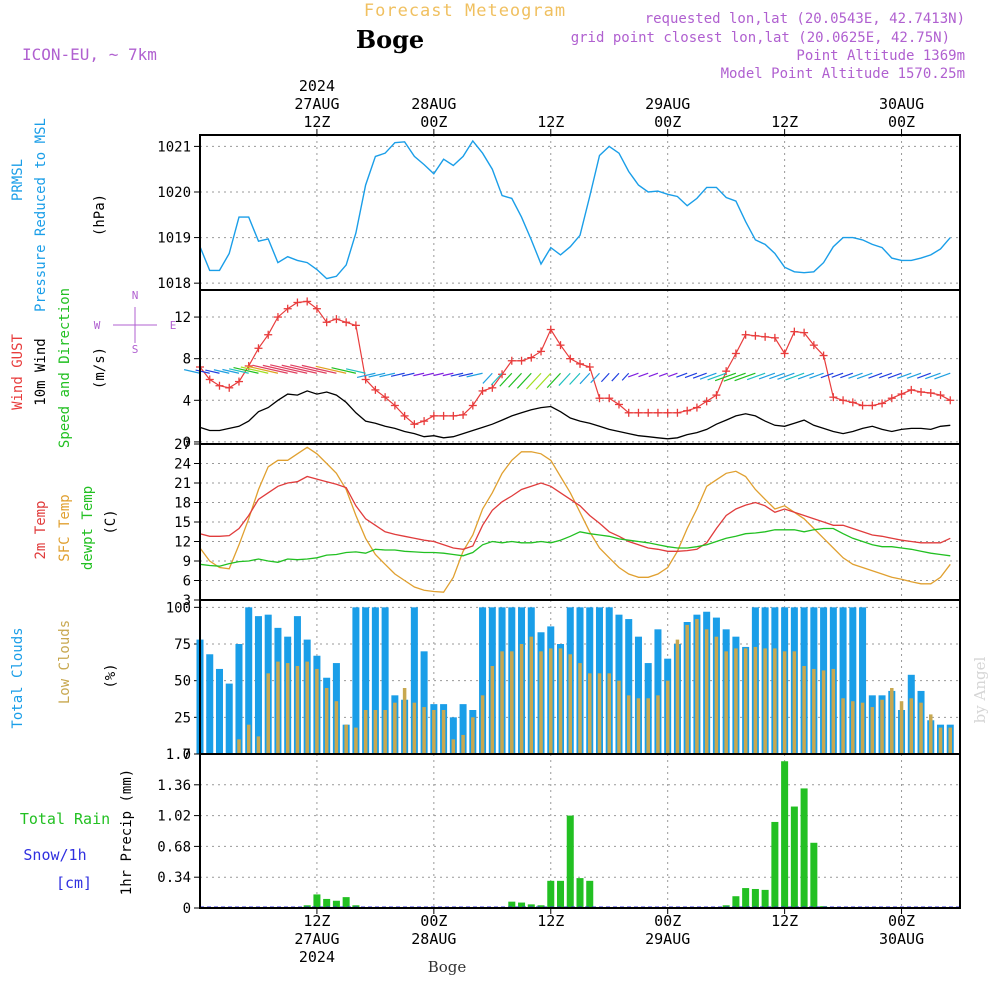 This screenshot has height=1000, width=1000. What do you see at coordinates (447, 967) in the screenshot?
I see `footer-location: Boge` at bounding box center [447, 967].